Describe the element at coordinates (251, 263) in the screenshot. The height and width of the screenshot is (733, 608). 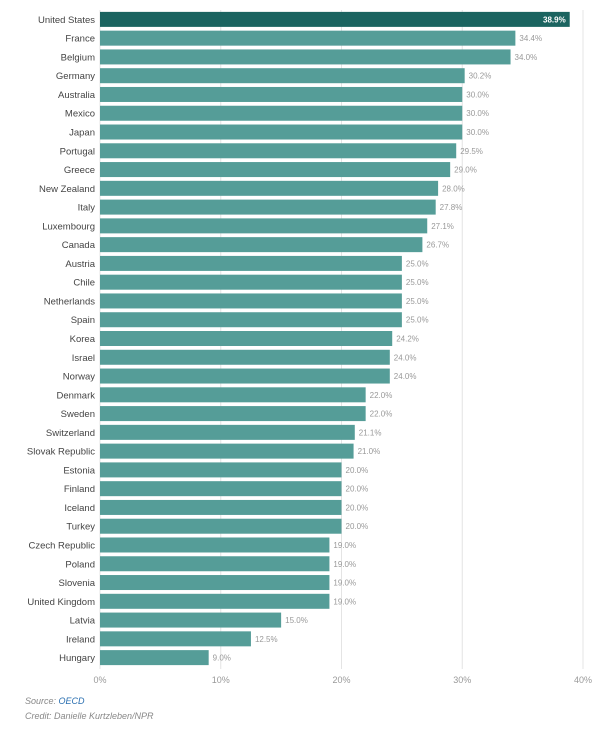
I see `bar-austria` at that location.